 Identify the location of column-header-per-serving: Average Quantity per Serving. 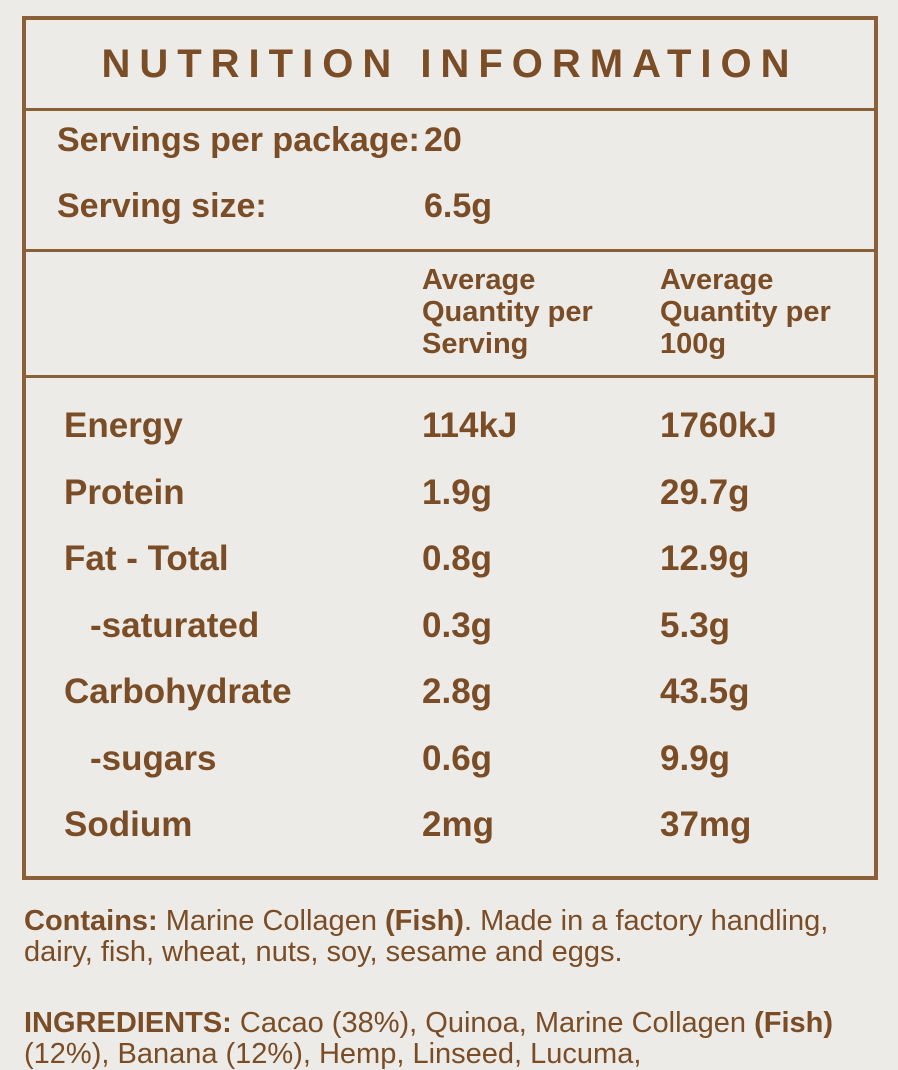
(507, 312).